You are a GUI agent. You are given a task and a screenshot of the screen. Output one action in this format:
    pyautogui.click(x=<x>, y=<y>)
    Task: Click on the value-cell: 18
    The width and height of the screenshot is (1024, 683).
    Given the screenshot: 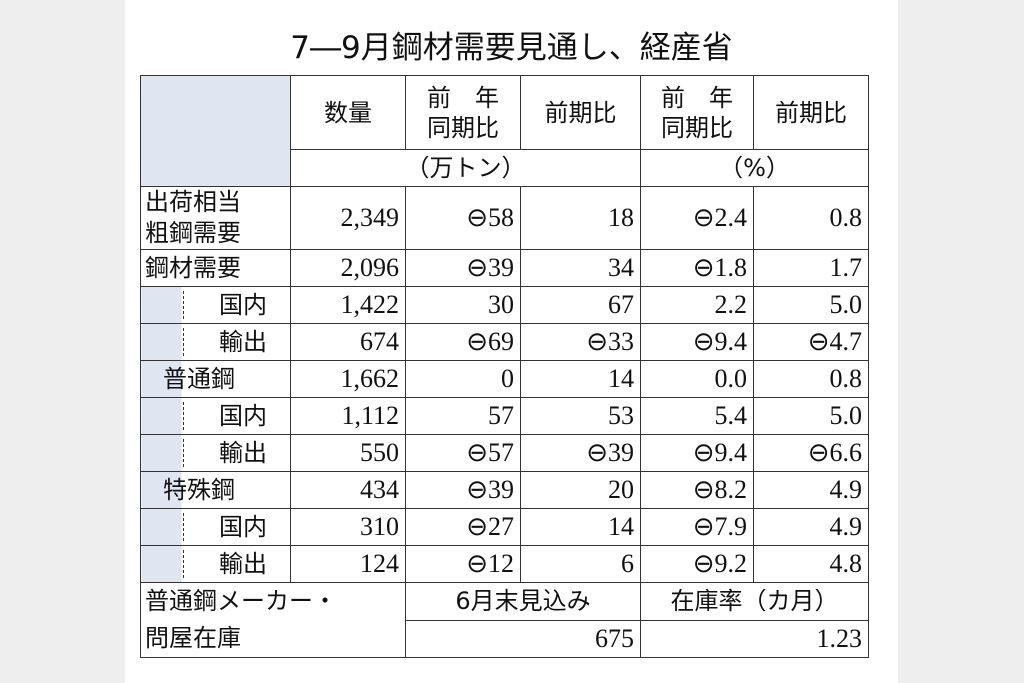 What is the action you would take?
    pyautogui.click(x=580, y=218)
    